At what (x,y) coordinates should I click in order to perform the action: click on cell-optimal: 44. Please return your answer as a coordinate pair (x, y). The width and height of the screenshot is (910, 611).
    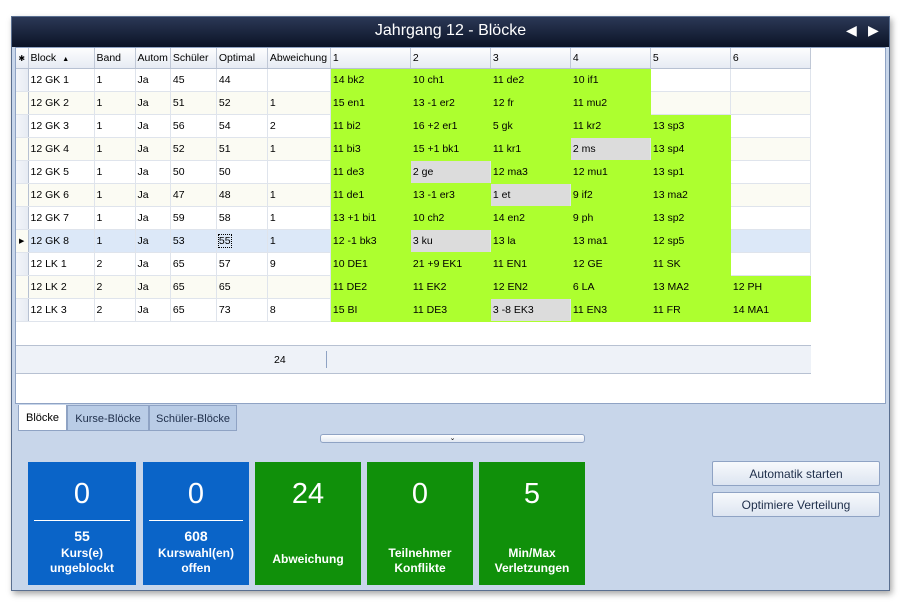
    Looking at the image, I should click on (242, 80).